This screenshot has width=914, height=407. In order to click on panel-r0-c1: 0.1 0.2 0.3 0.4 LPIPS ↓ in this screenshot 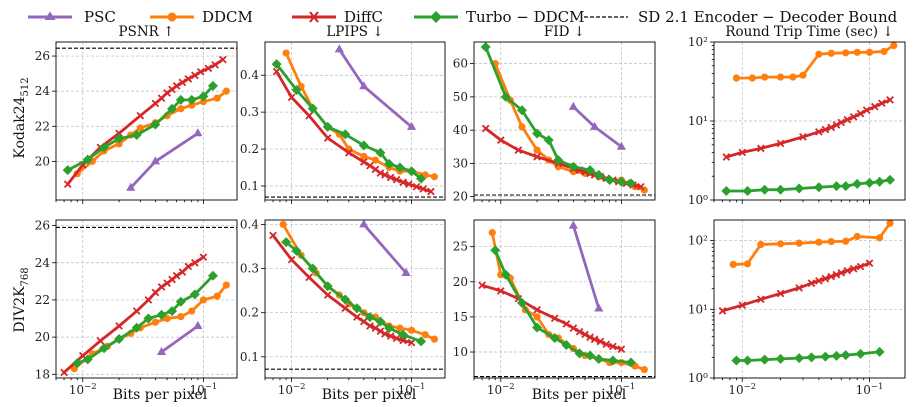, I will do `click(343, 114)`.